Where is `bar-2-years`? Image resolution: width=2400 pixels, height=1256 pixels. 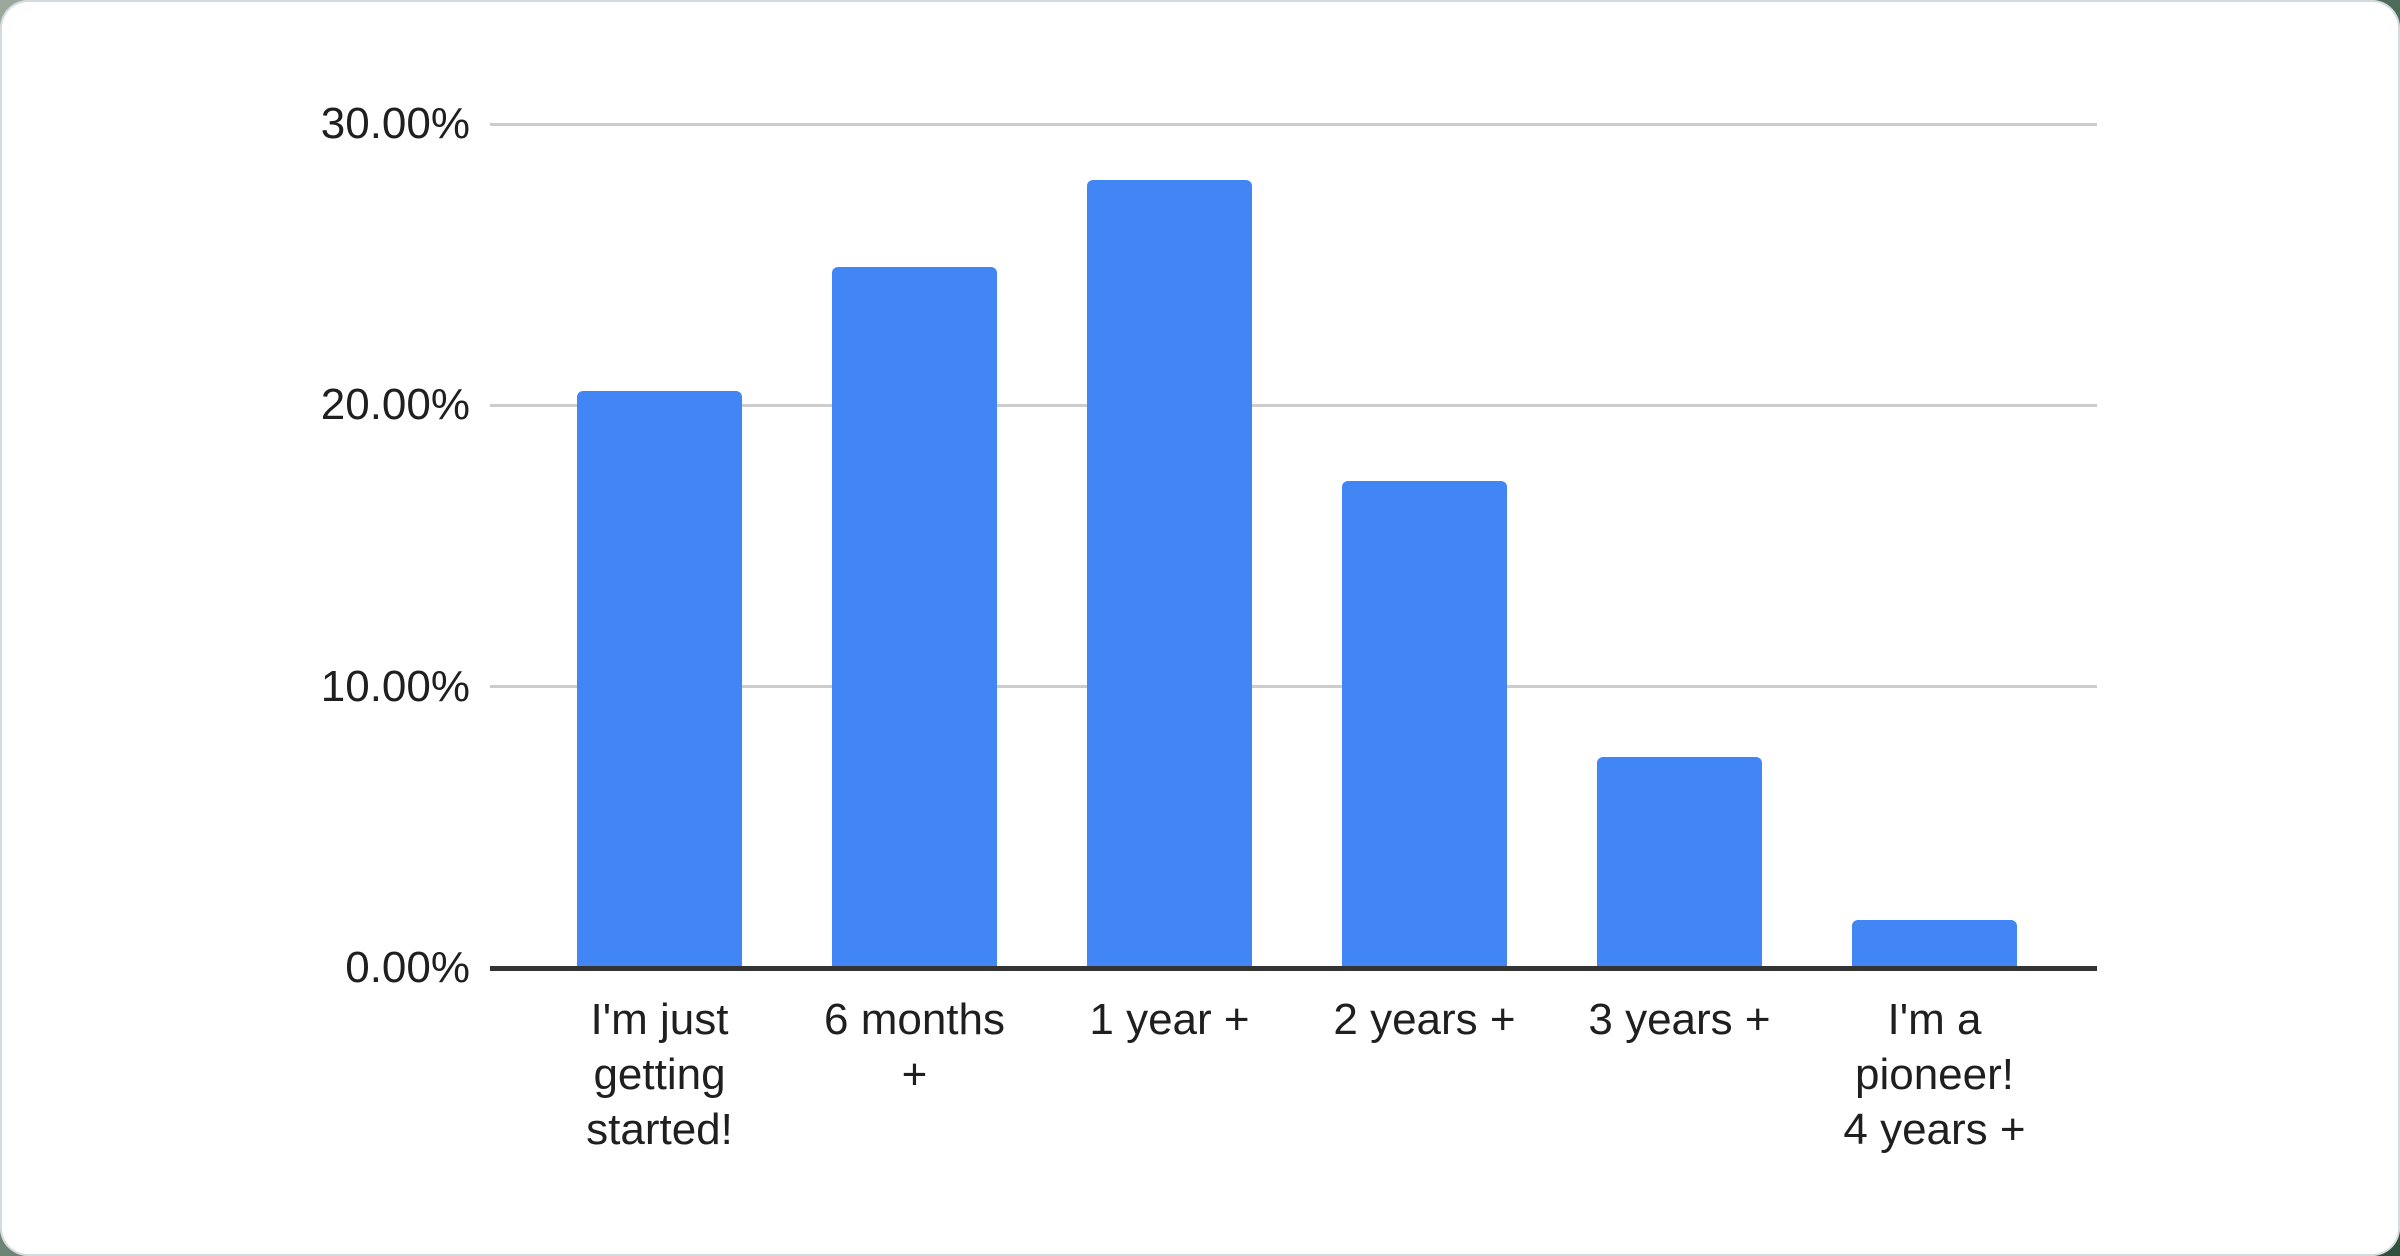
bar-2-years is located at coordinates (1424, 724).